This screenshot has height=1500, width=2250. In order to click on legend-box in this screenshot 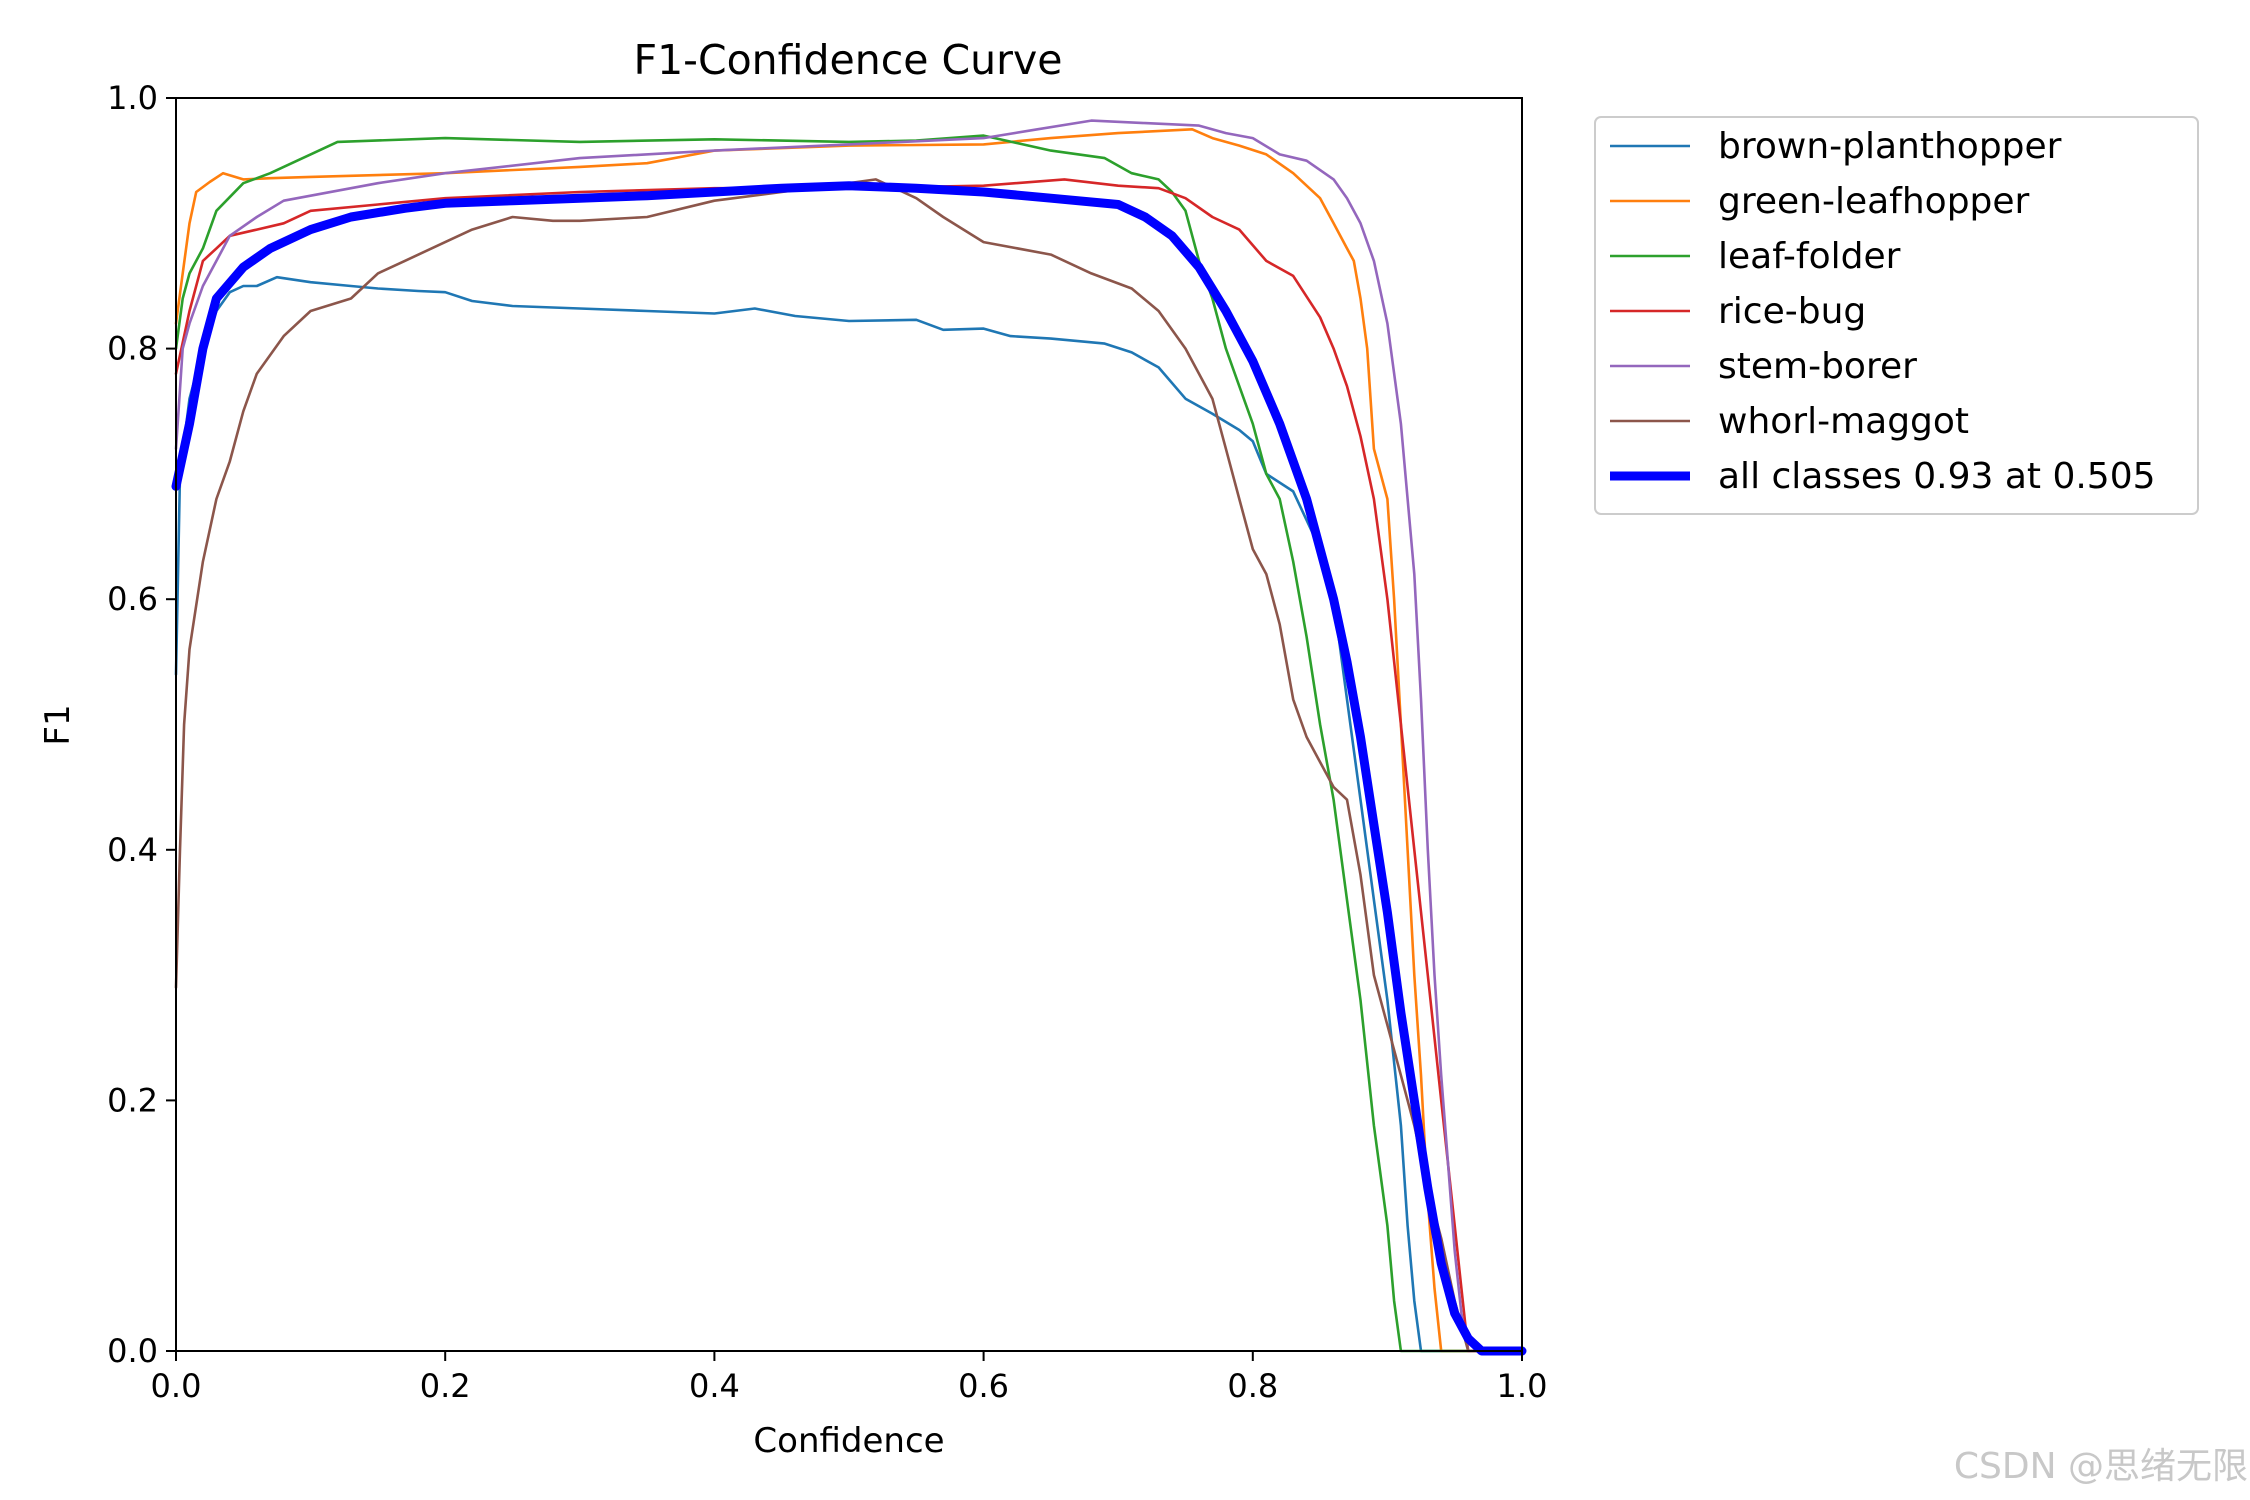, I will do `click(1896, 315)`.